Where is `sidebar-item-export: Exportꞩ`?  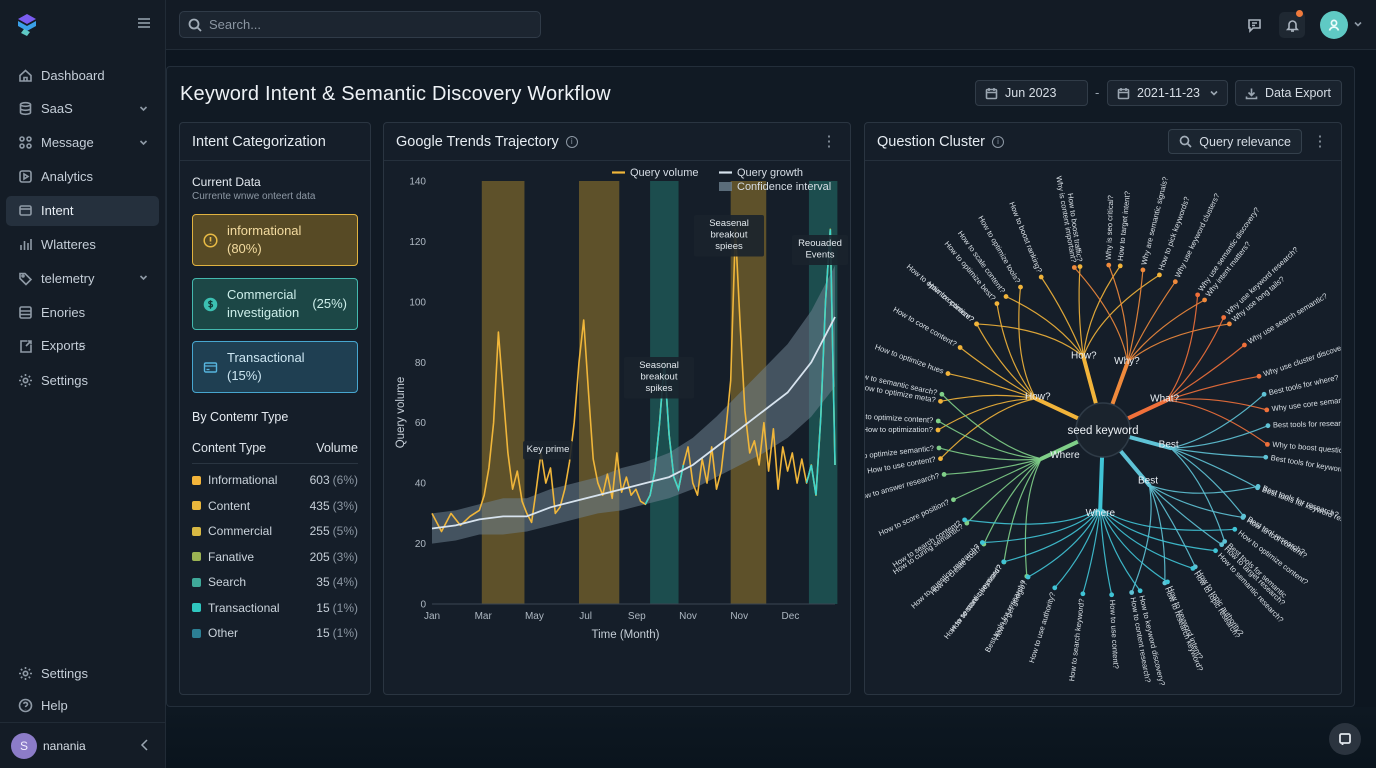
sidebar-item-export: Exportꞩ is located at coordinates (82, 346).